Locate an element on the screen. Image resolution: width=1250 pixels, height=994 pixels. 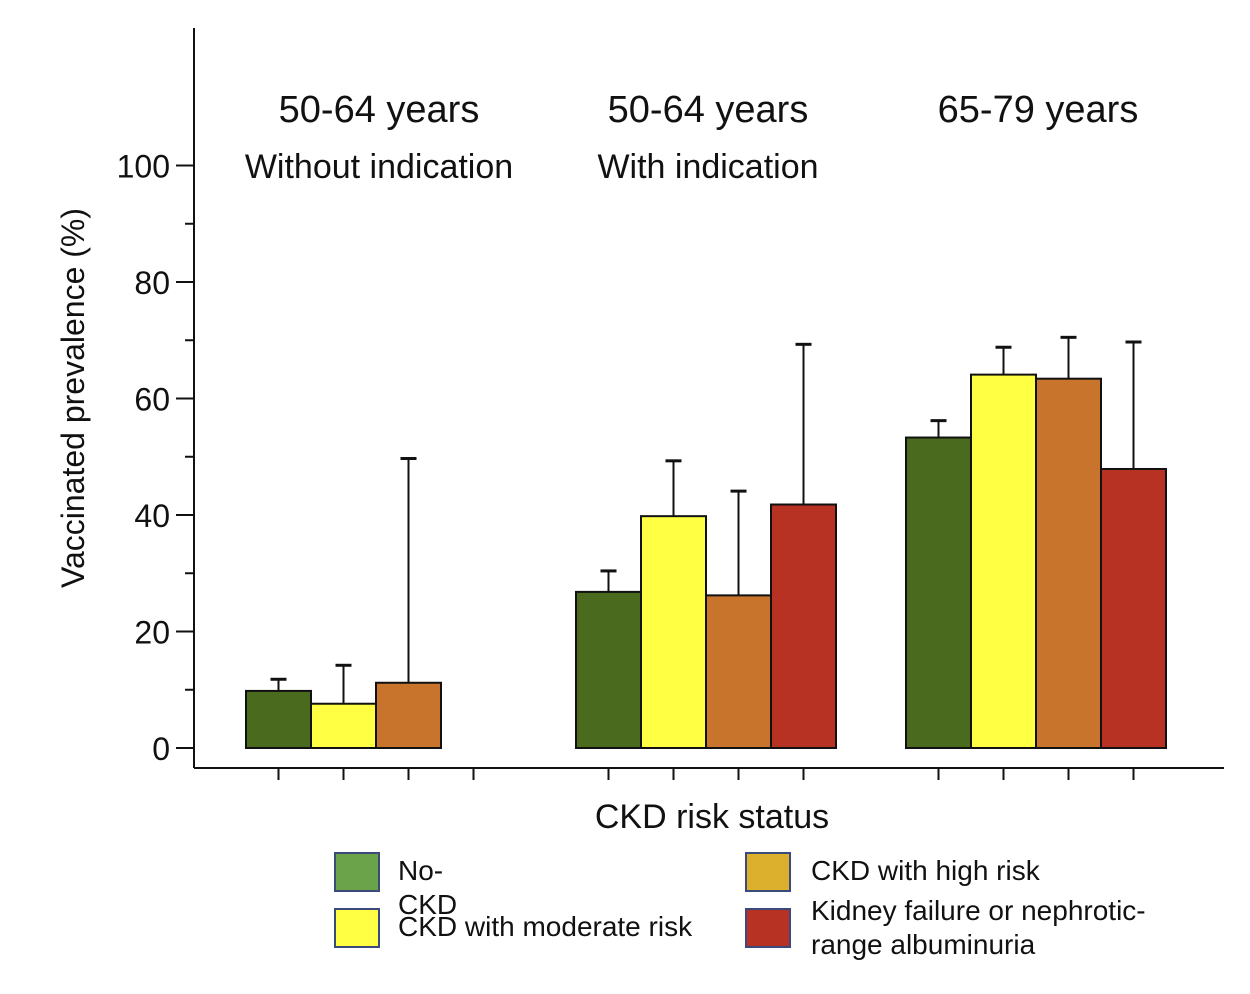
y-tick-label-20: 20 is located at coordinates (152, 633).